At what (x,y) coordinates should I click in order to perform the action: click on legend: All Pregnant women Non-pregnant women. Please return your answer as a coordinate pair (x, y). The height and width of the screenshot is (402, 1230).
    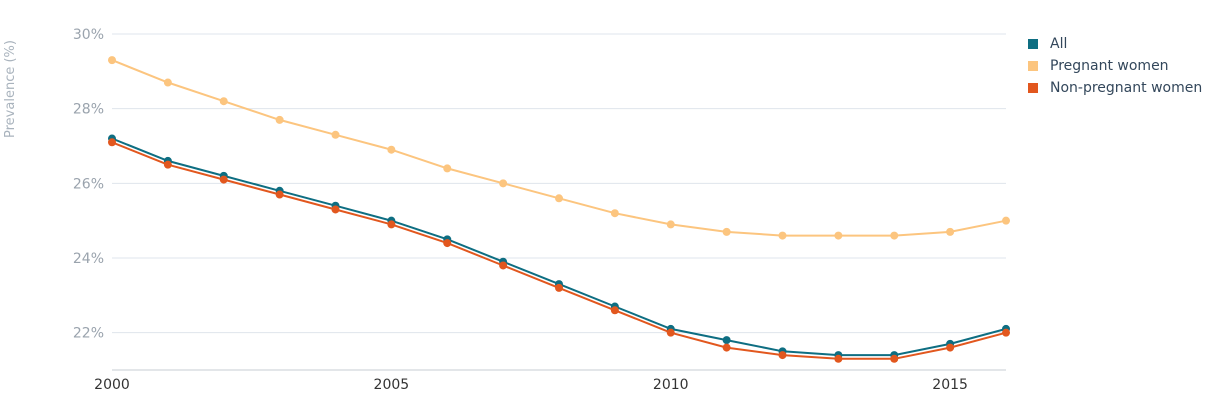
    Looking at the image, I should click on (1115, 66).